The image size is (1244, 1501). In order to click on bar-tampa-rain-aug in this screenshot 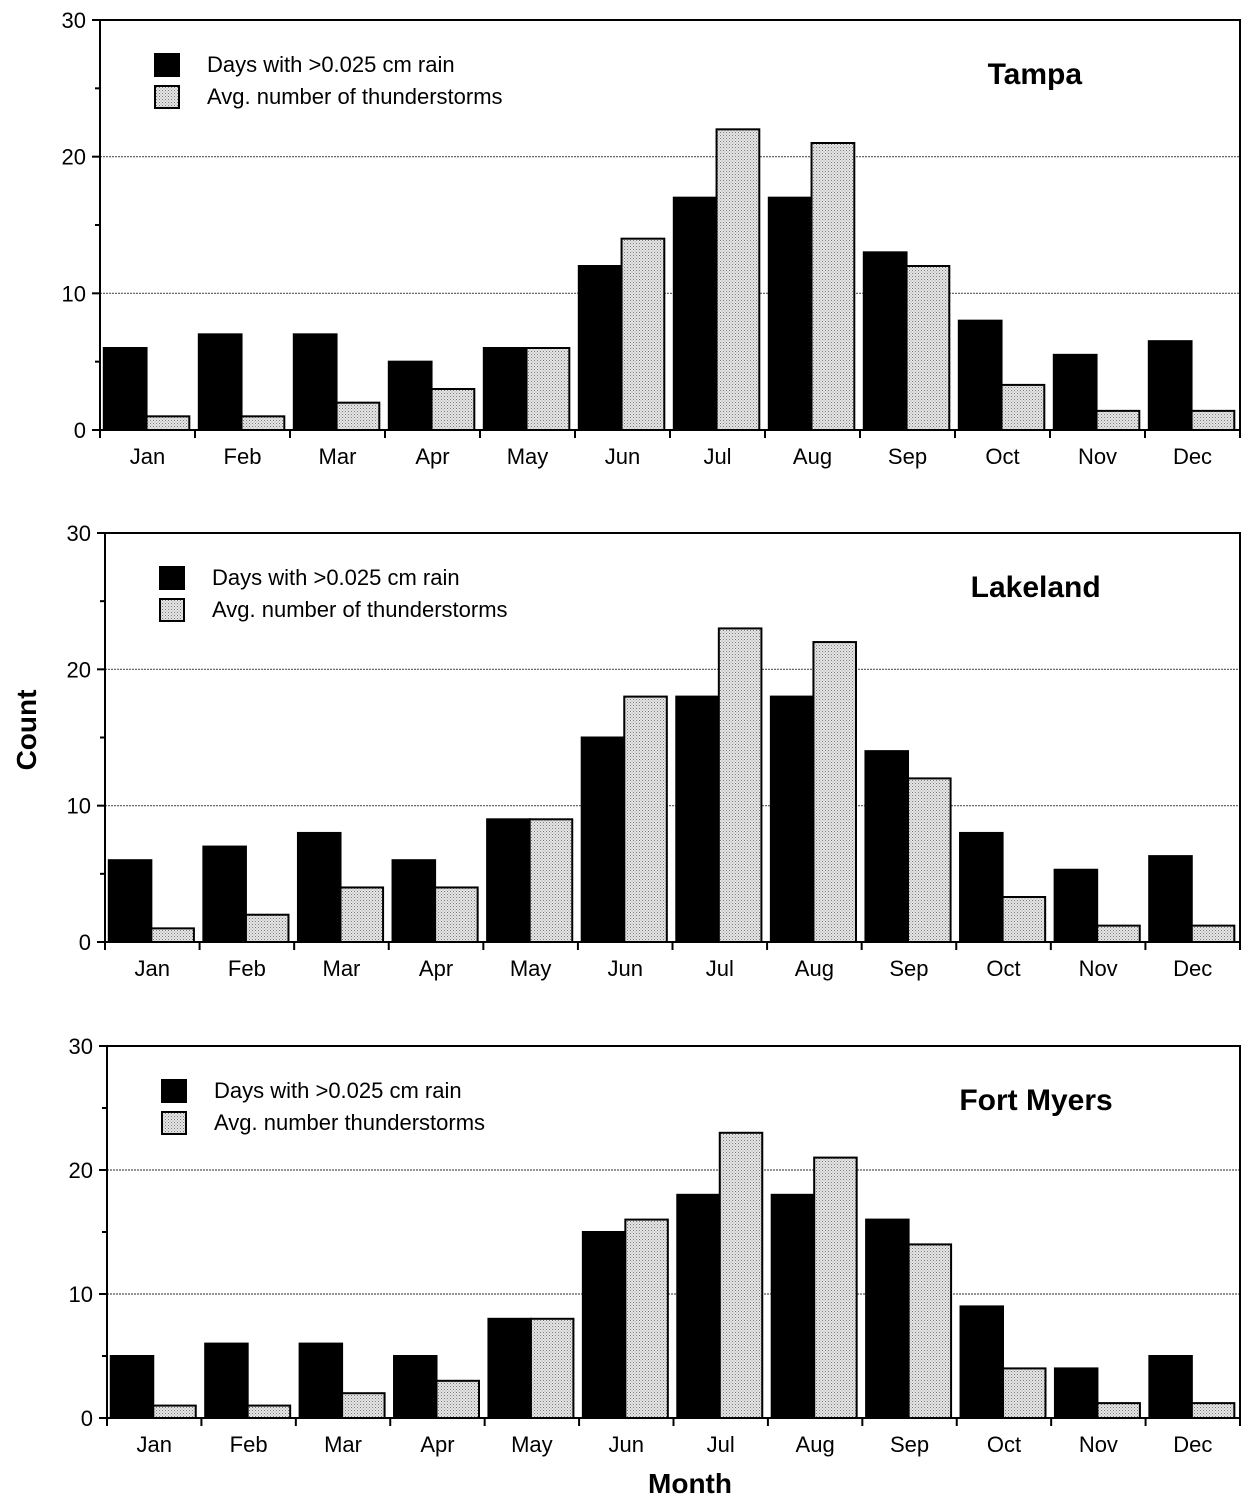, I will do `click(790, 313)`.